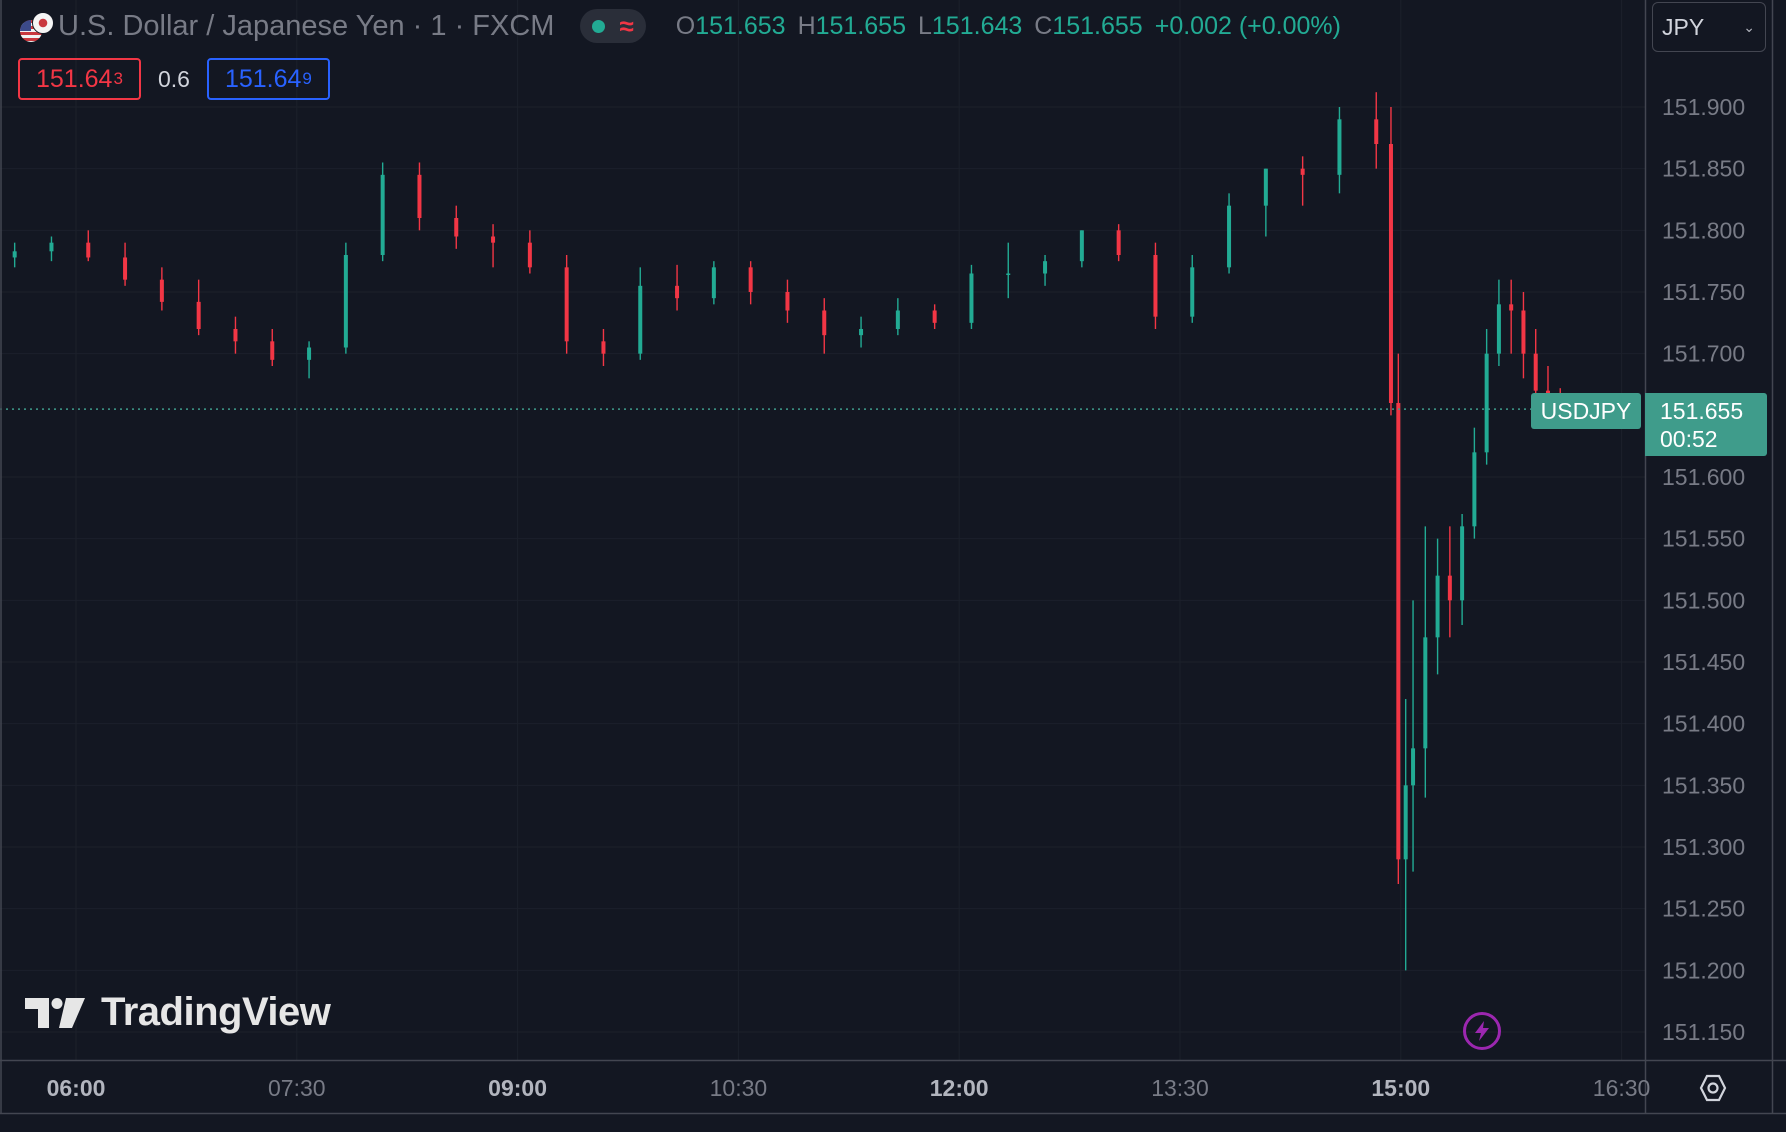 This screenshot has height=1132, width=1786. What do you see at coordinates (1703, 354) in the screenshot?
I see `y-tick-label: 151.700` at bounding box center [1703, 354].